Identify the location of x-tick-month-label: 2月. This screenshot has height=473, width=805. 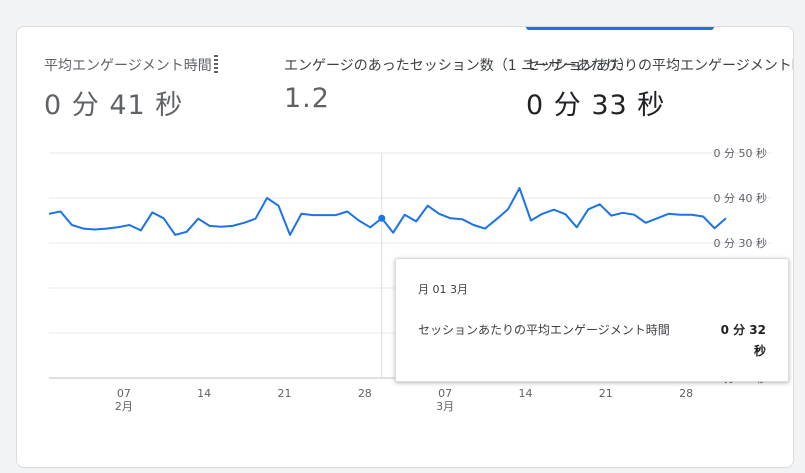
(124, 406).